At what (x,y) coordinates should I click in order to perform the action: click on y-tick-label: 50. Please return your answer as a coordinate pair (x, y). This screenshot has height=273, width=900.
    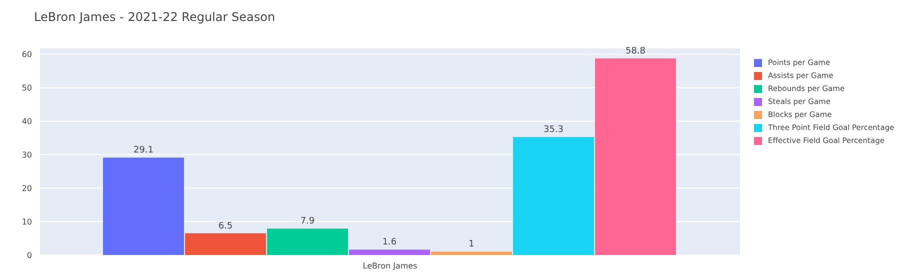
    Looking at the image, I should click on (27, 88).